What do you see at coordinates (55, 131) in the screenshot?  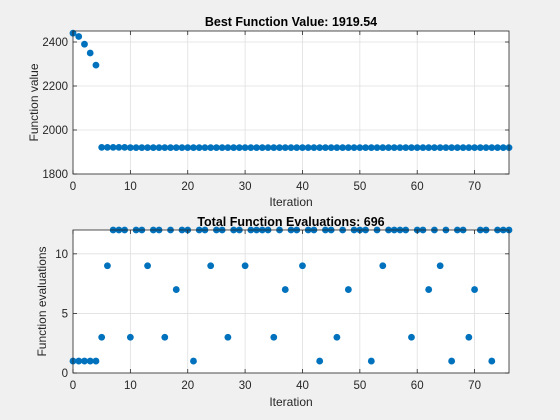 I see `y-tick-label: 2000` at bounding box center [55, 131].